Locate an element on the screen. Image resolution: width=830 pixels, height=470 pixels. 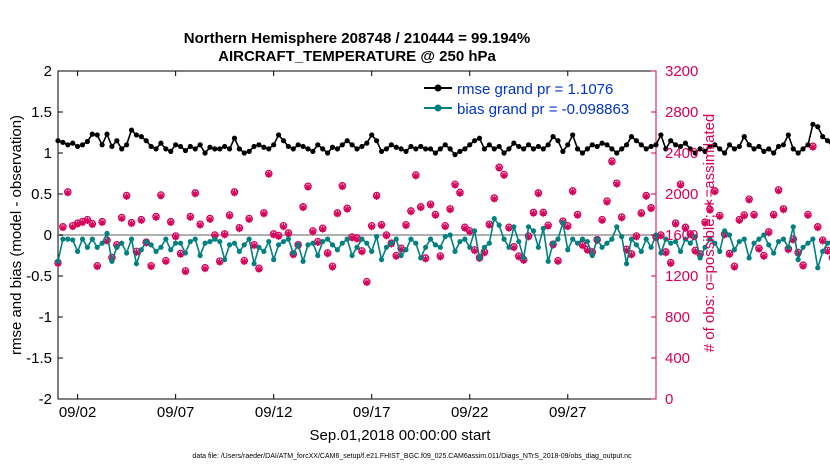
x-tick-label: 09/27 is located at coordinates (568, 412).